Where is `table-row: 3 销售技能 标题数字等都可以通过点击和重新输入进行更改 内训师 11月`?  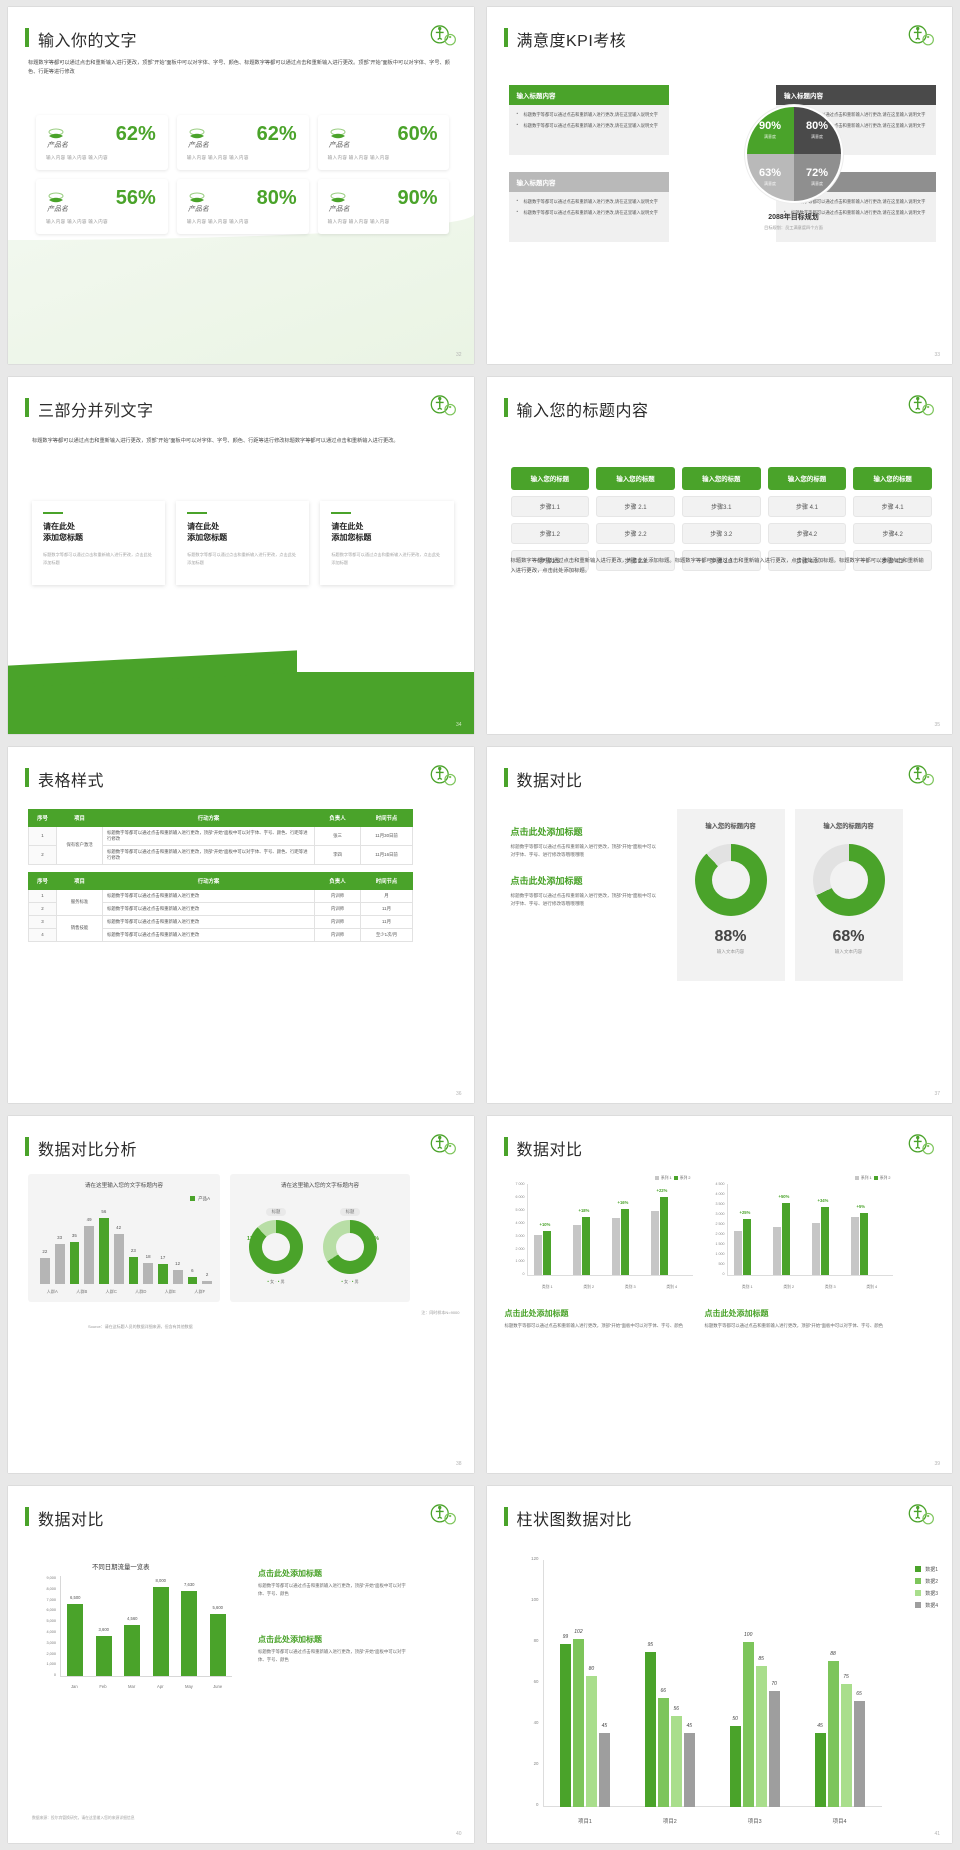
table-row: 3 销售技能 标题数字等都可以通过点击和重新输入进行更改 内训师 11月 is located at coordinates (220, 928).